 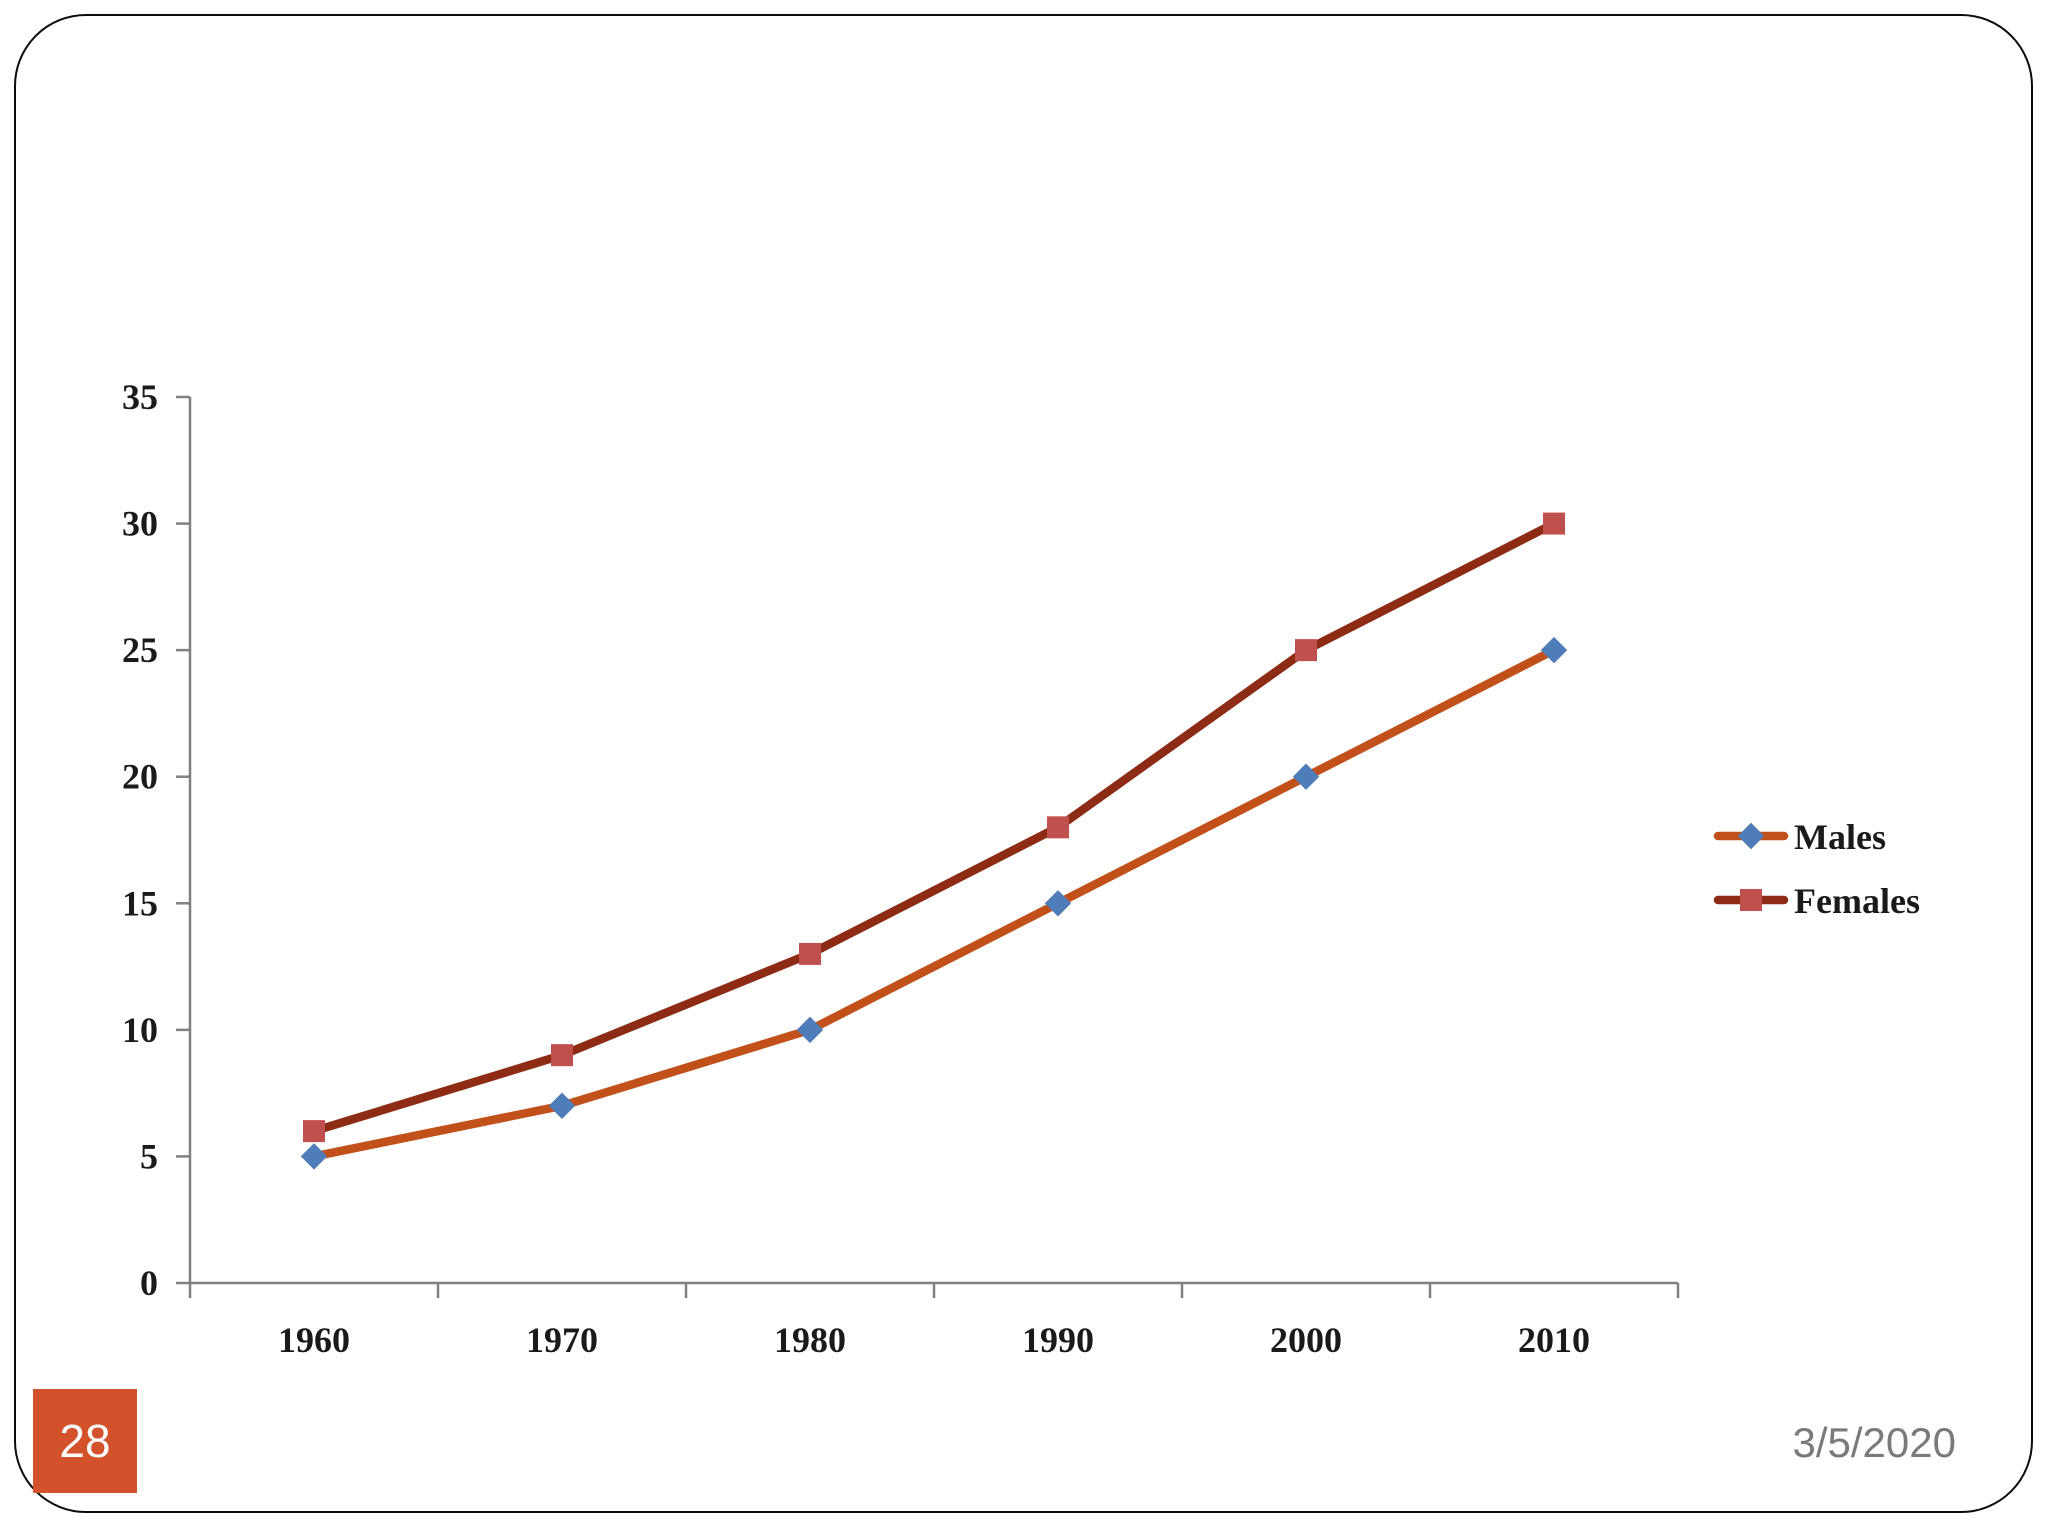 I want to click on page-number-badge: 28, so click(x=85, y=1441).